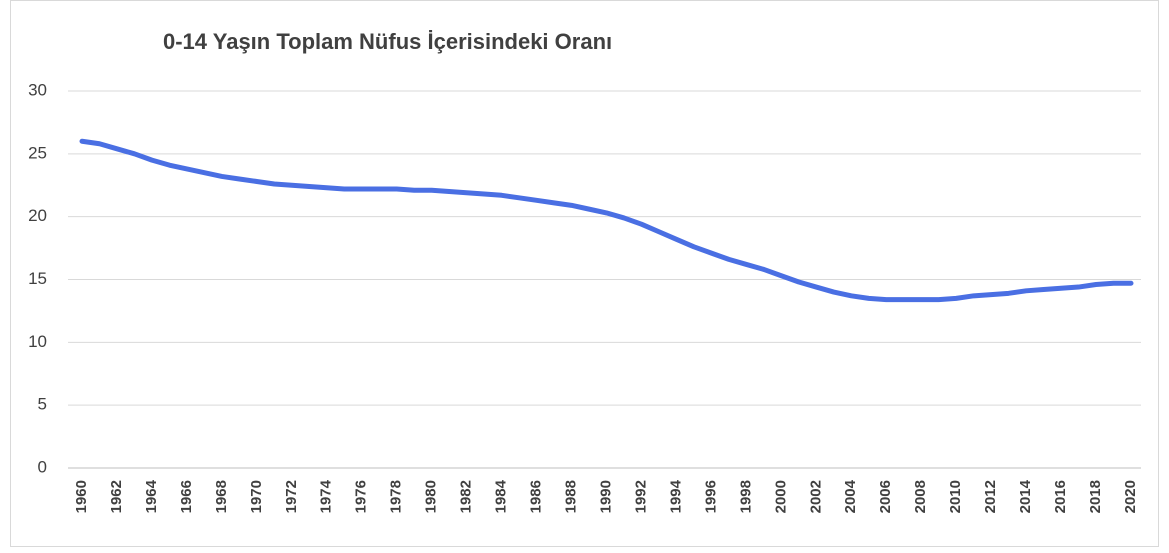 Image resolution: width=1169 pixels, height=553 pixels. I want to click on x-tick-label: 1988, so click(571, 496).